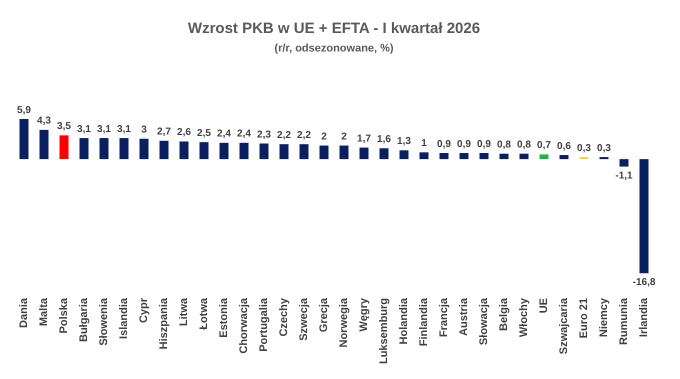  I want to click on x-tick-label: Norwegia, so click(344, 322).